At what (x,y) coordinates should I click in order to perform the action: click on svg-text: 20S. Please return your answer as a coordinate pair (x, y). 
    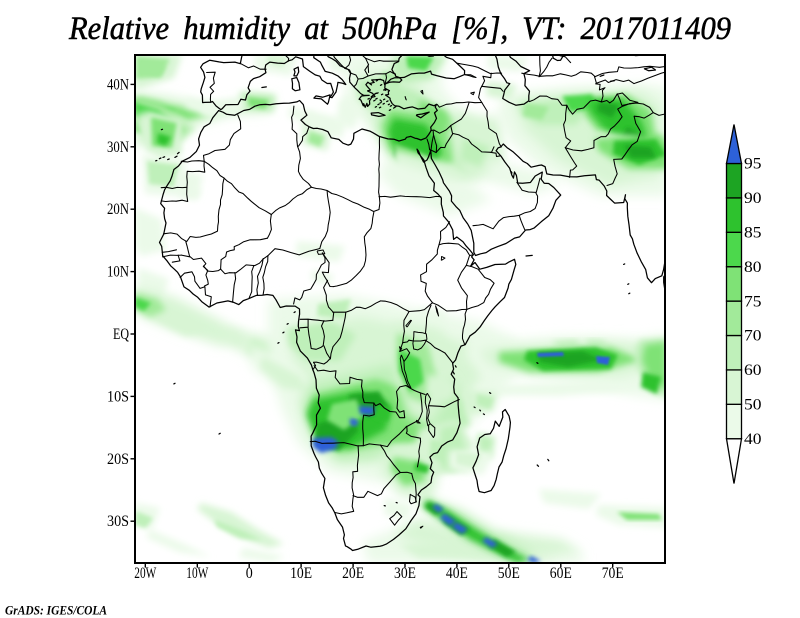
    Looking at the image, I should click on (118, 459).